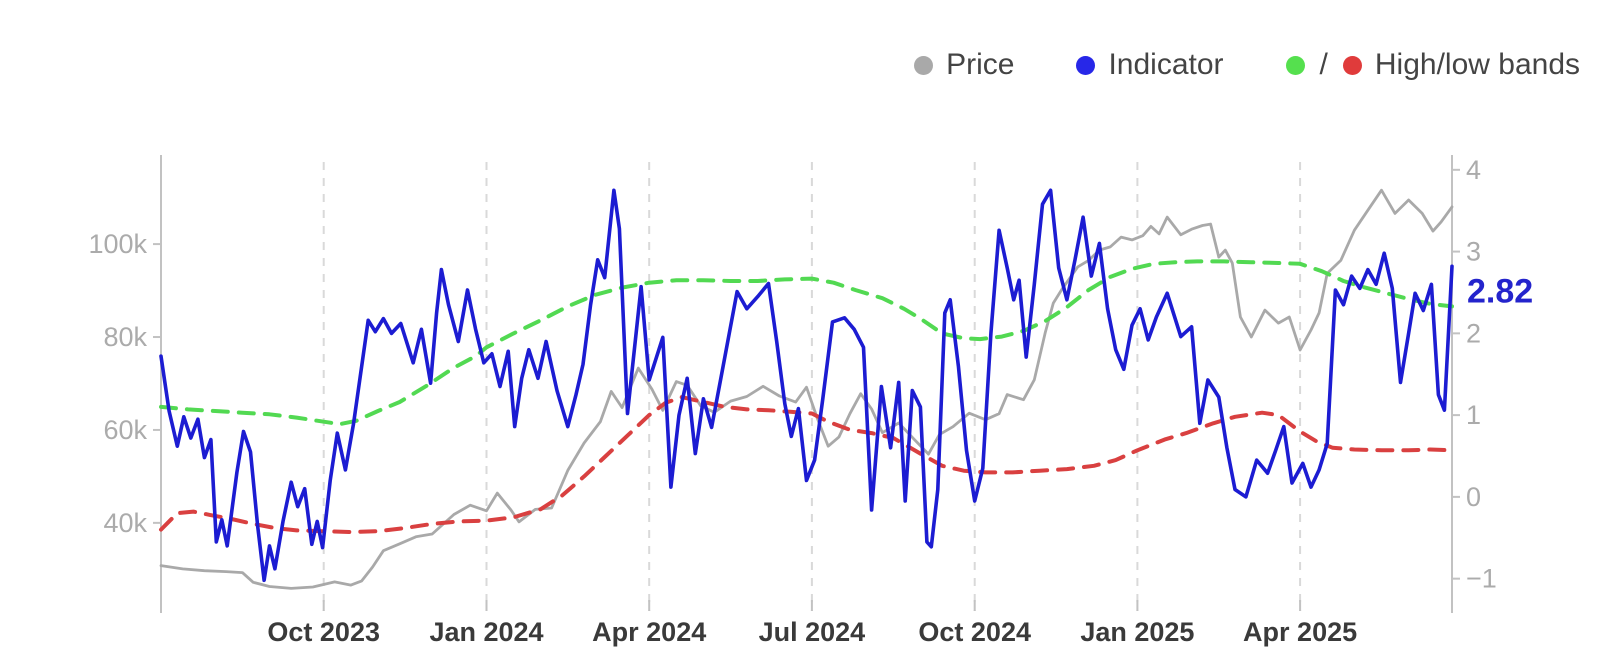 The height and width of the screenshot is (657, 1600). What do you see at coordinates (486, 632) in the screenshot?
I see `x-tick-label: Jan 2024` at bounding box center [486, 632].